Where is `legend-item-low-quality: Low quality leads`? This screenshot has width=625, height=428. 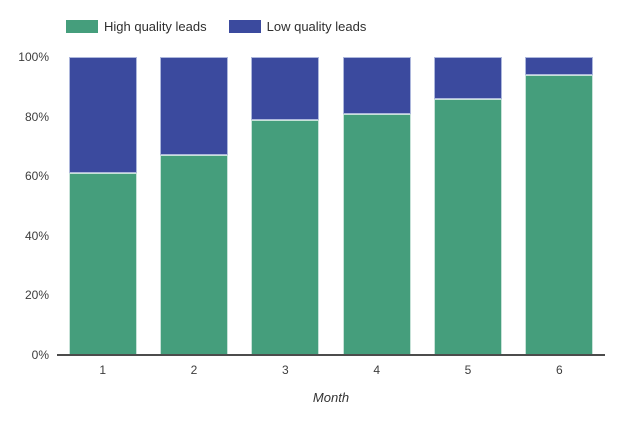 legend-item-low-quality: Low quality leads is located at coordinates (297, 26).